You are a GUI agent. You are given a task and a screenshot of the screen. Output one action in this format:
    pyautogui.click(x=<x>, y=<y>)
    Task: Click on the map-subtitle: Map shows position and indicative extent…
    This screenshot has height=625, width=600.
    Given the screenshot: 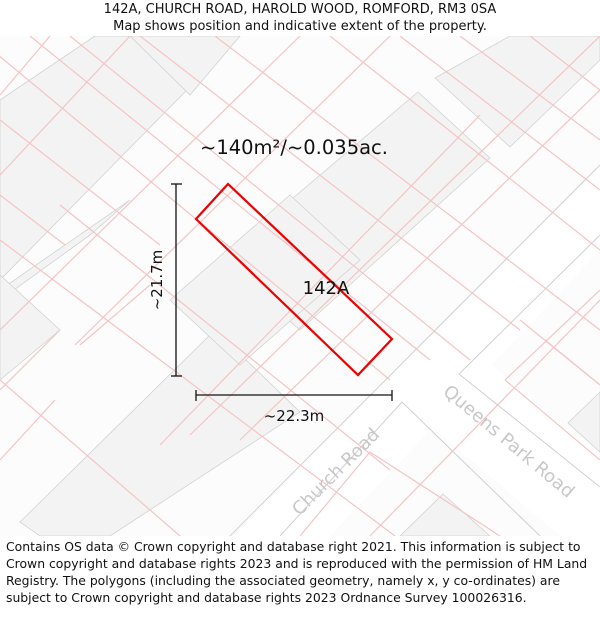 What is the action you would take?
    pyautogui.click(x=300, y=26)
    